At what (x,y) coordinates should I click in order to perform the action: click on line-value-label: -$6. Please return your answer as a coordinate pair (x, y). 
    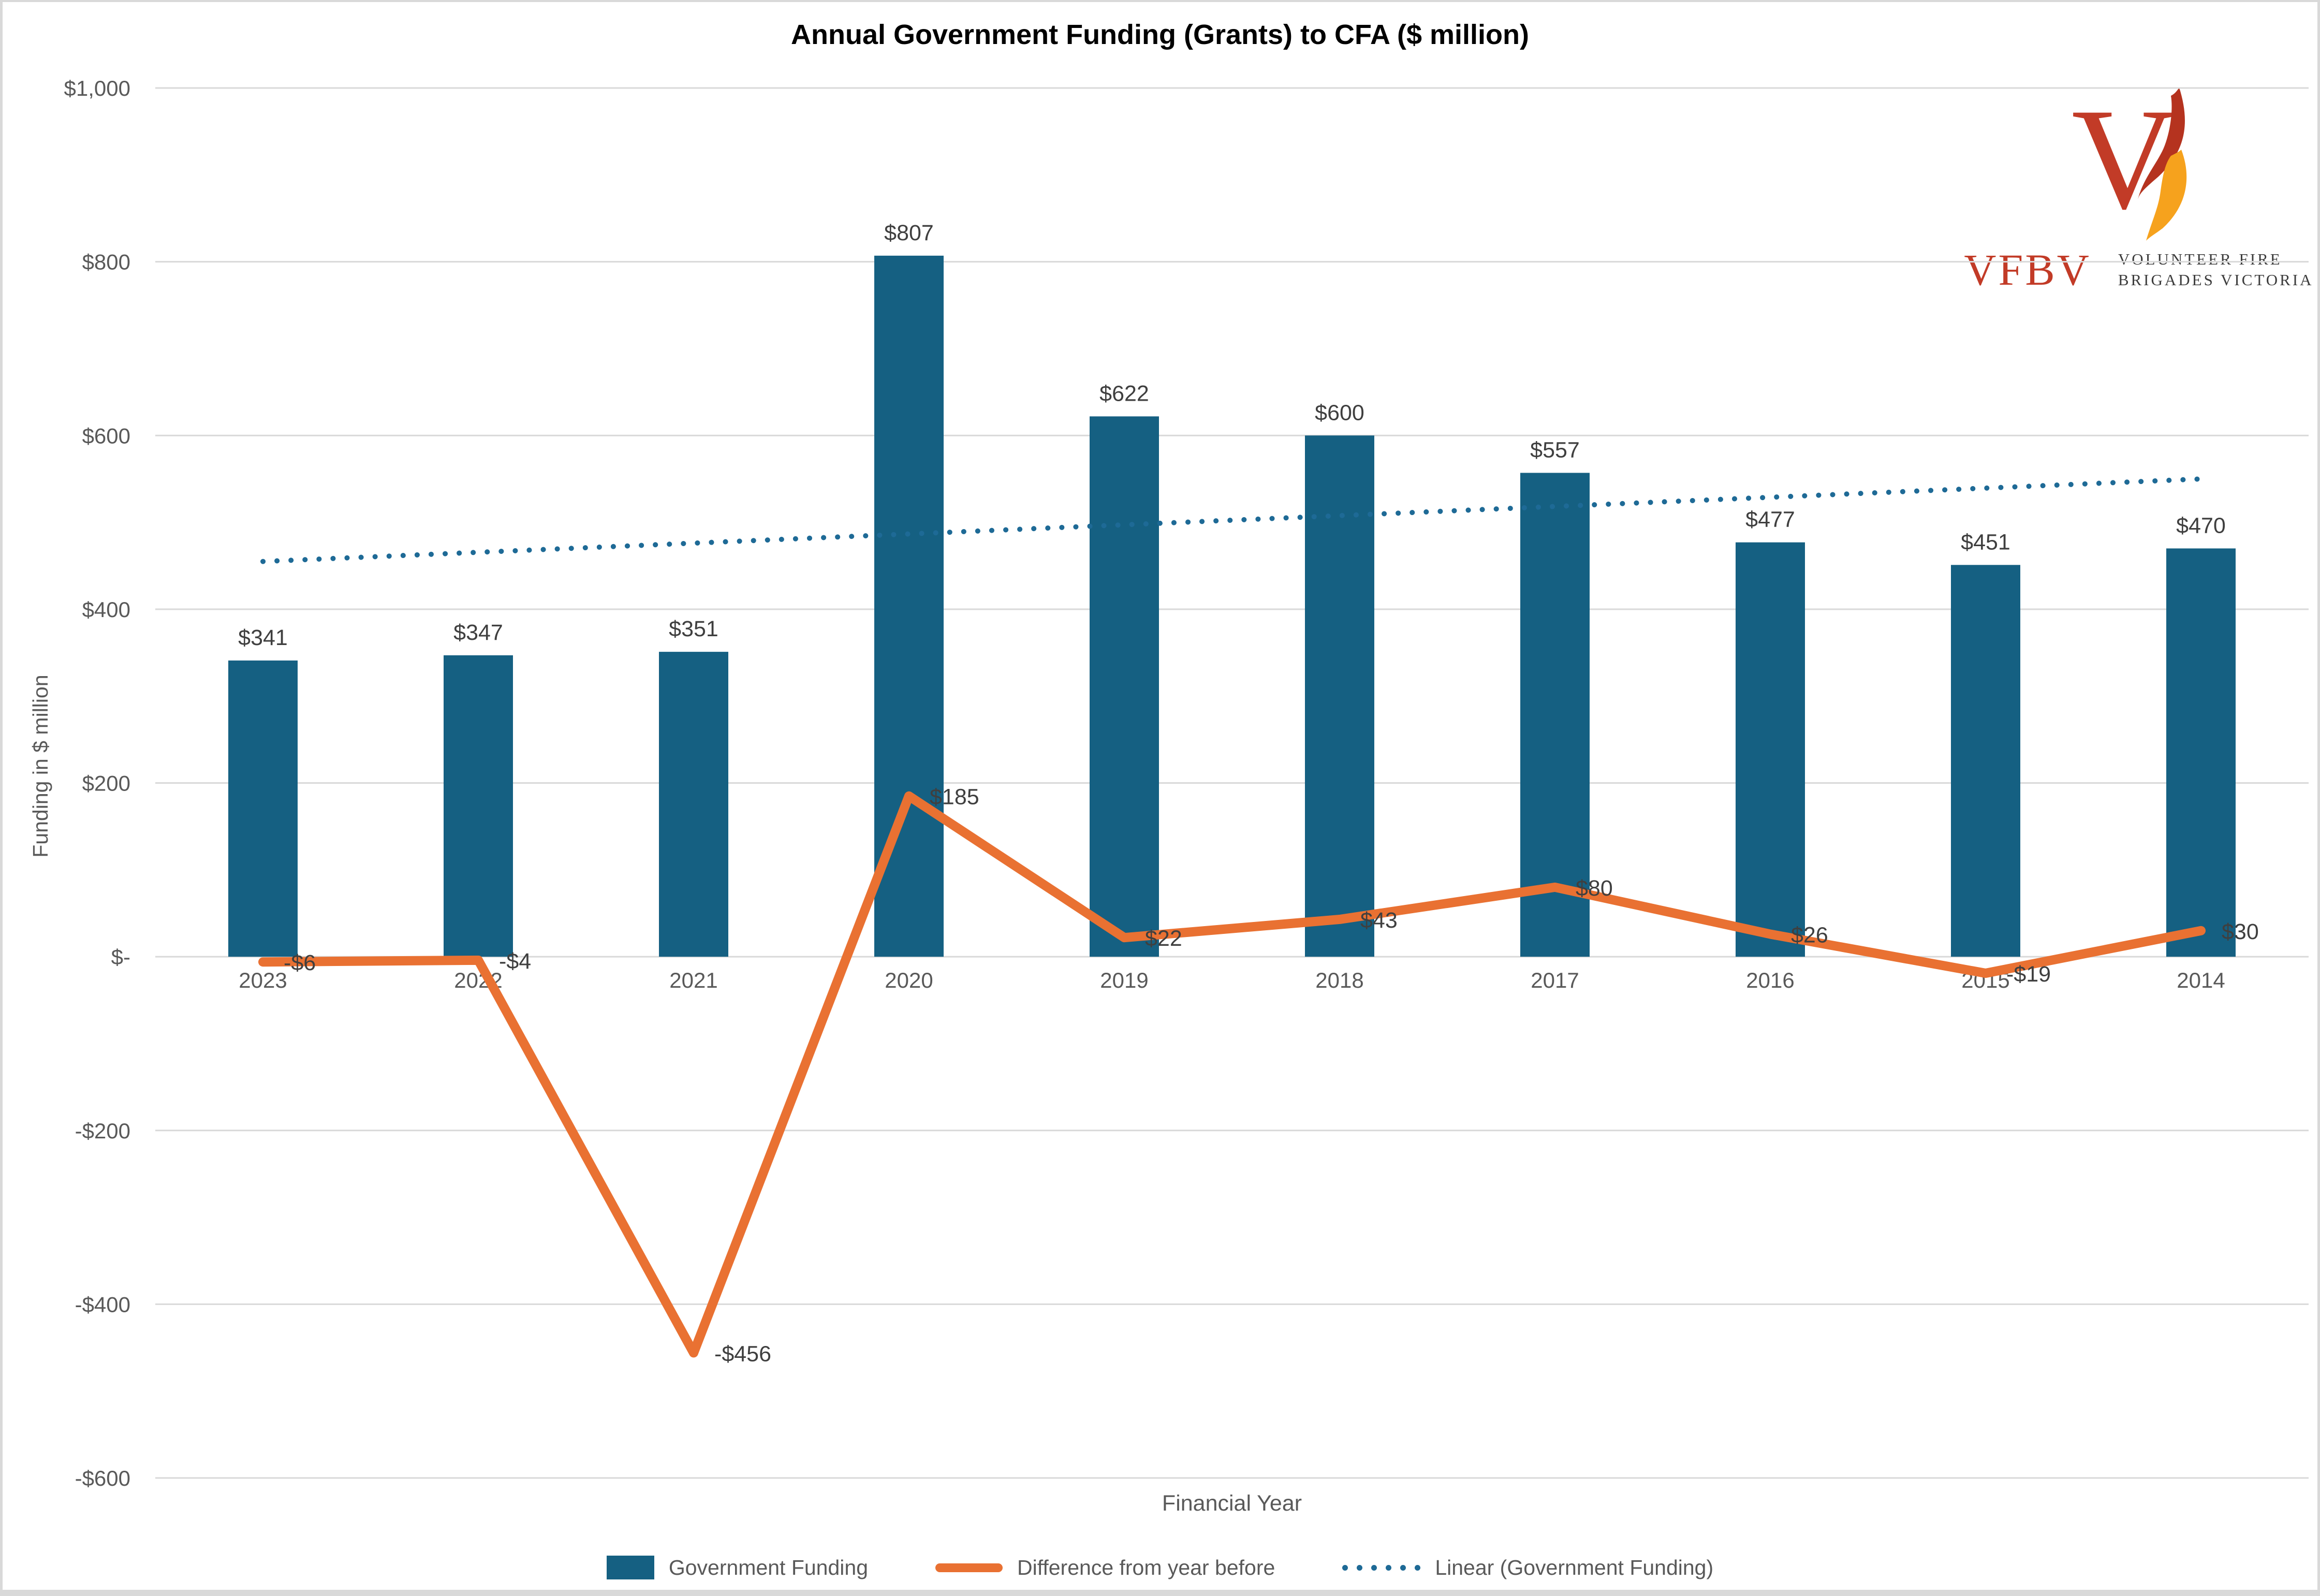
    Looking at the image, I should click on (300, 962).